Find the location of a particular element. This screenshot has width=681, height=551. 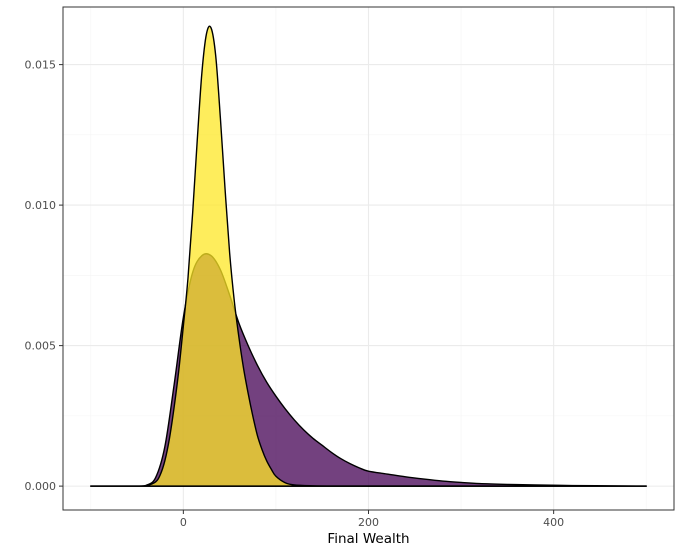

y-tick-label: 0.010 is located at coordinates (41, 205).